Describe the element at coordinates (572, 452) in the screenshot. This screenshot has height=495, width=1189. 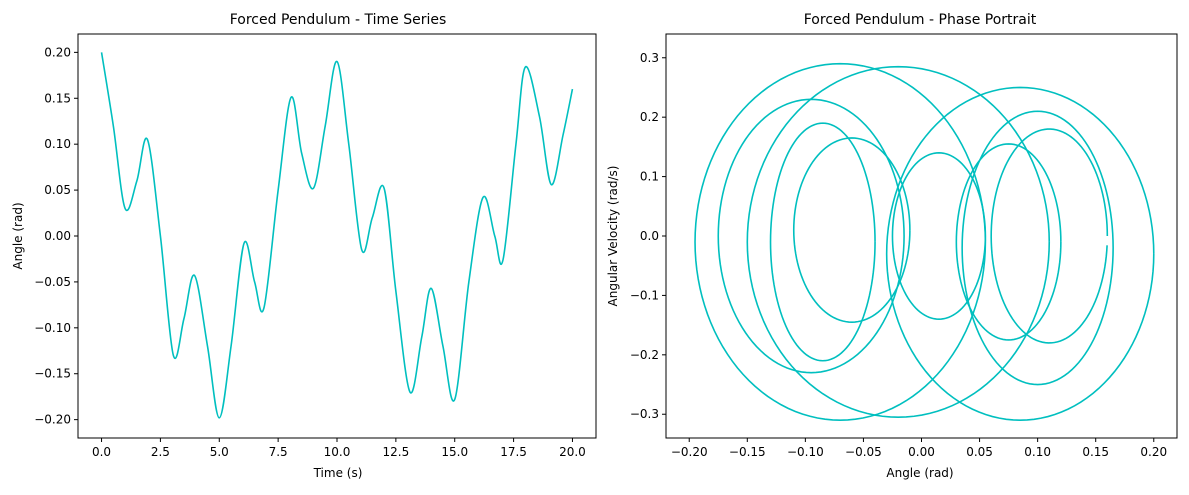
I see `time-series-x-tick-label: 20.0` at that location.